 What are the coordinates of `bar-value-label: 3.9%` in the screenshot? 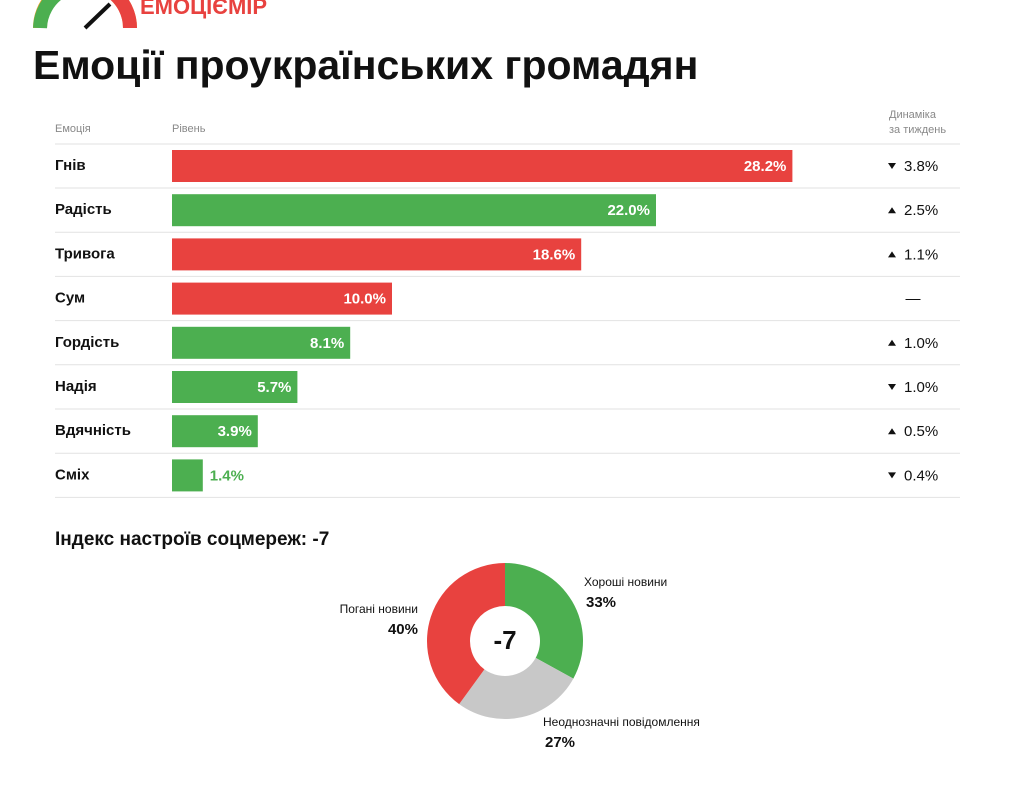 It's located at (235, 431).